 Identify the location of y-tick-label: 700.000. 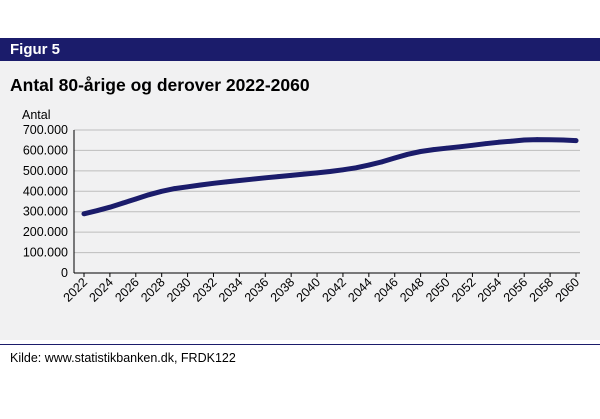
(45, 130).